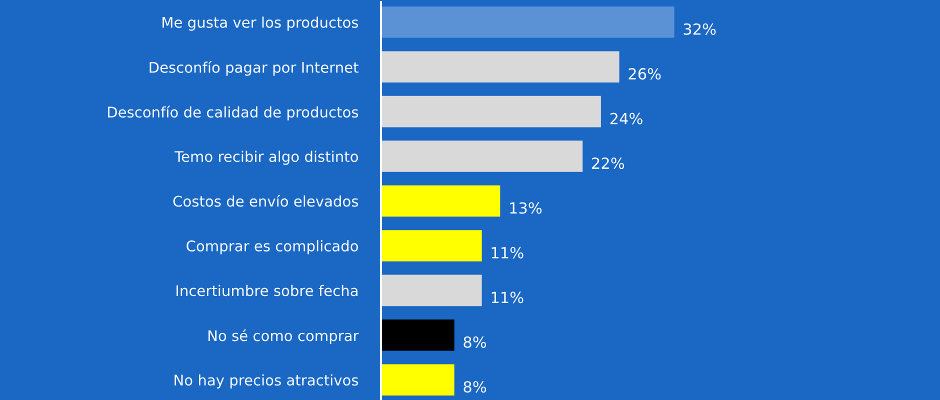 Image resolution: width=940 pixels, height=400 pixels. Describe the element at coordinates (700, 29) in the screenshot. I see `data-label: 32%` at that location.